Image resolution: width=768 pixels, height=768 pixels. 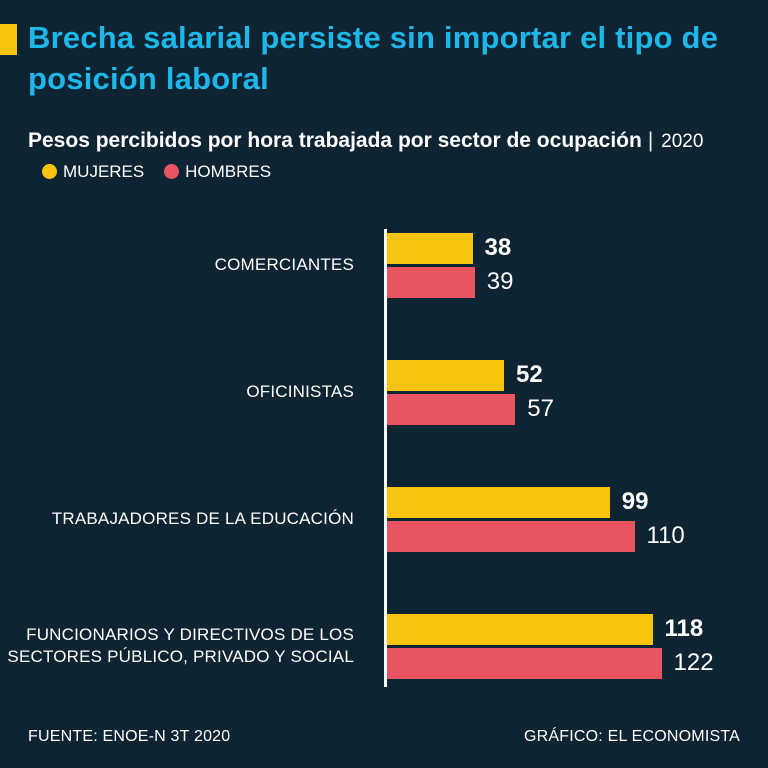 I want to click on bar-row: 122, so click(x=577, y=663).